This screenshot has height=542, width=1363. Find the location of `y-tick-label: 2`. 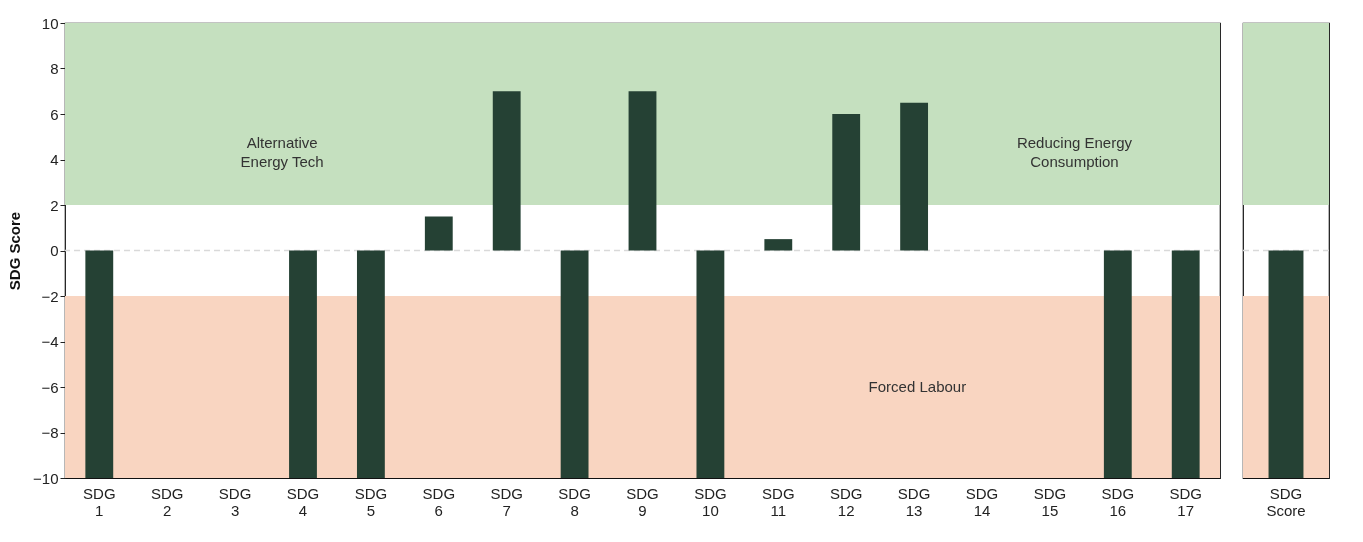

y-tick-label: 2 is located at coordinates (54, 205).